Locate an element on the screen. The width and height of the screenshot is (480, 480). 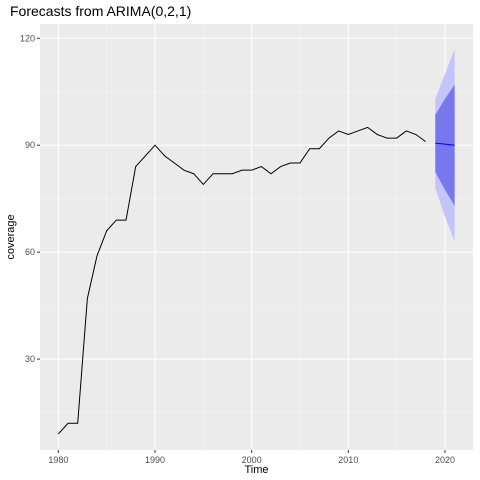
x-tick-label: 1980 is located at coordinates (58, 460).